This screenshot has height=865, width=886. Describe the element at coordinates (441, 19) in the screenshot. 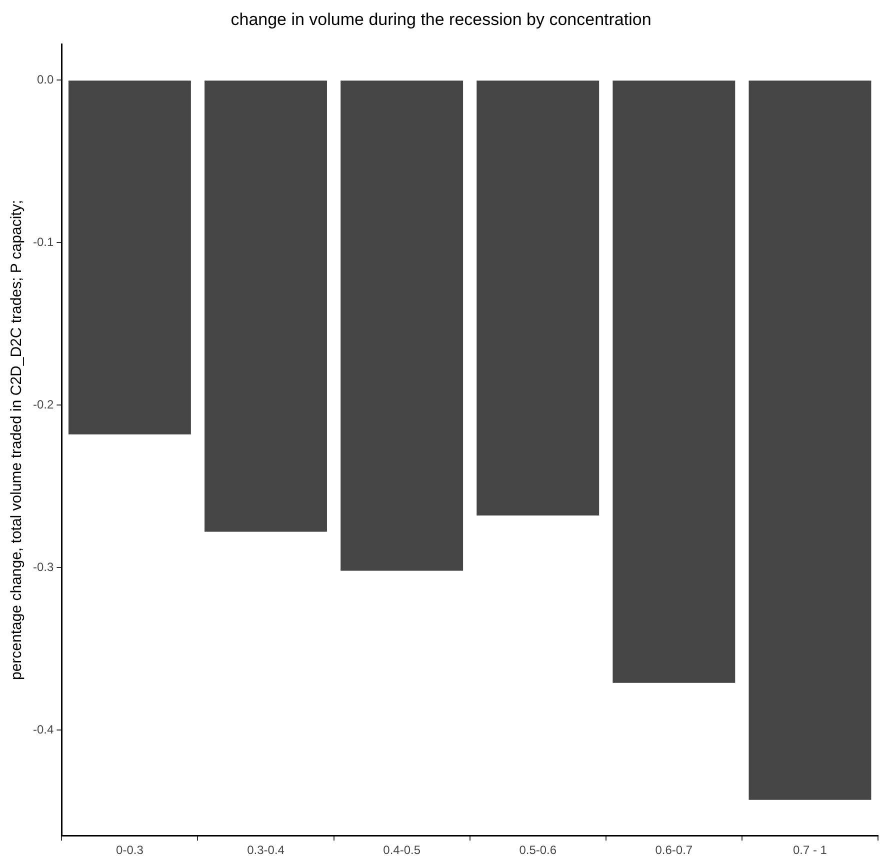

I see `chart-title: change in volume during the recession by concentration` at that location.